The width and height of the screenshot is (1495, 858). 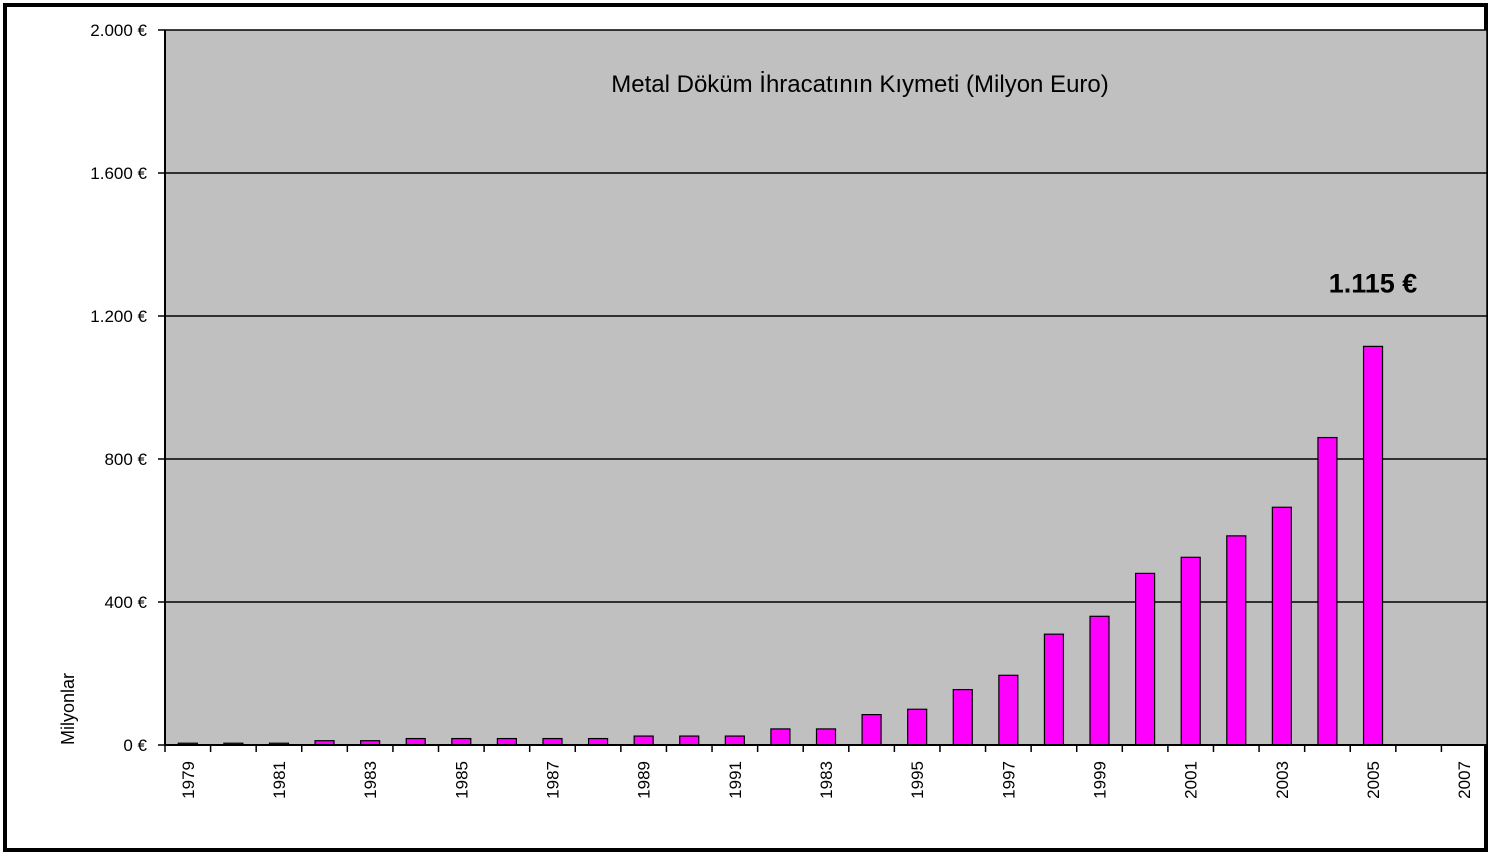 I want to click on bar-1990, so click(x=689, y=740).